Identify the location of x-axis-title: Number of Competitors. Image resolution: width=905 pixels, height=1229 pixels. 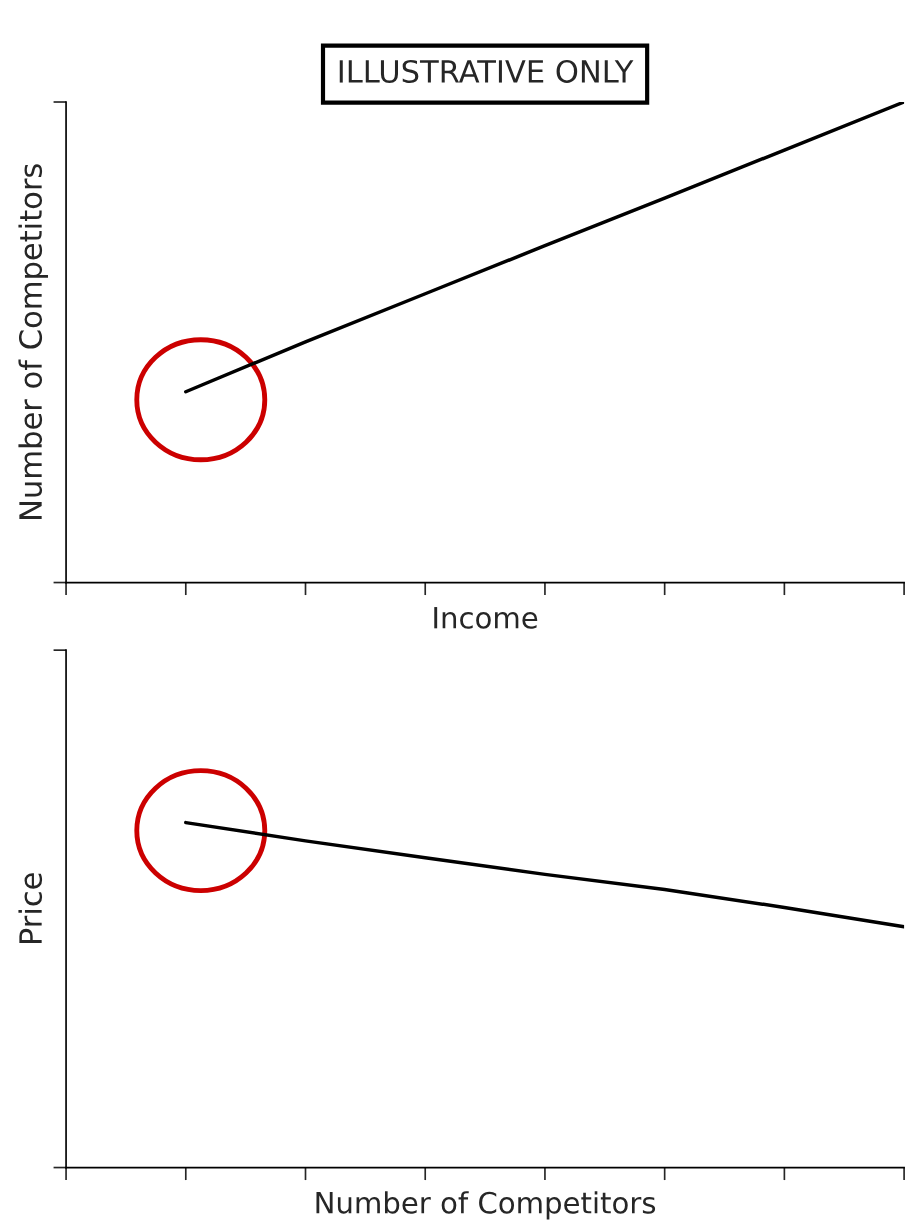
(486, 1205).